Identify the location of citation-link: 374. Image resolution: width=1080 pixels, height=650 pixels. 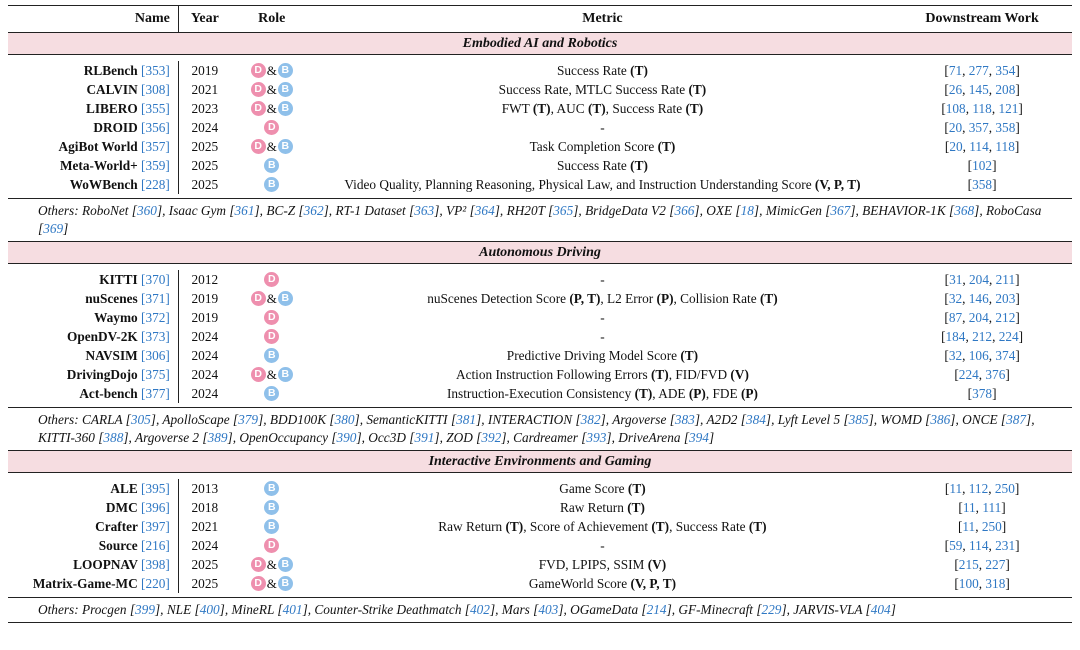
(1005, 355).